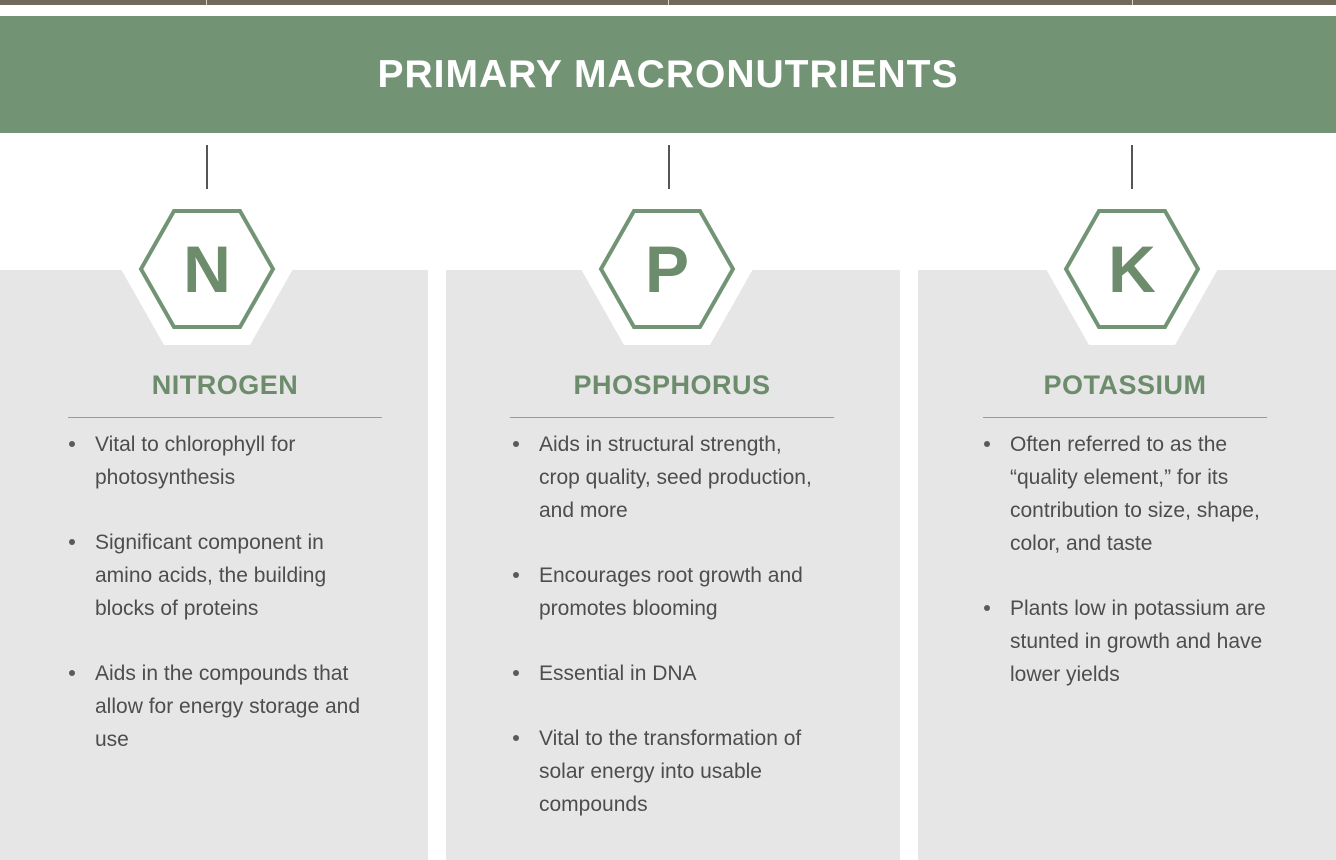 This screenshot has height=860, width=1336. I want to click on connector-line-phosphorus, so click(669, 167).